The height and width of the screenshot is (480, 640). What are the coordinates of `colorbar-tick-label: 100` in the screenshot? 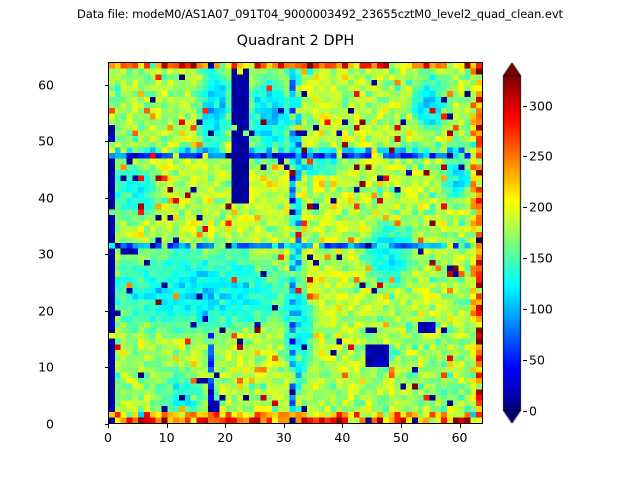 It's located at (541, 309).